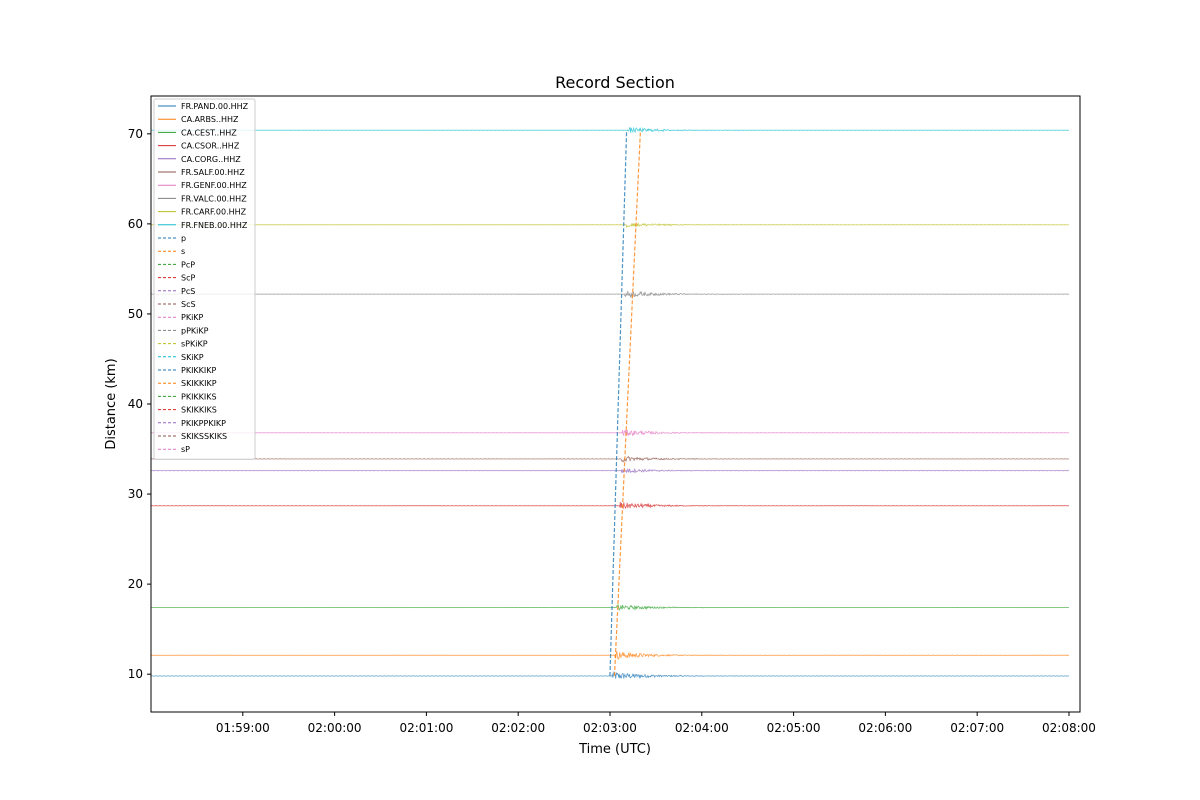 This screenshot has width=1200, height=800. Describe the element at coordinates (610, 433) in the screenshot. I see `trace-fr-genf-00-hhz` at that location.